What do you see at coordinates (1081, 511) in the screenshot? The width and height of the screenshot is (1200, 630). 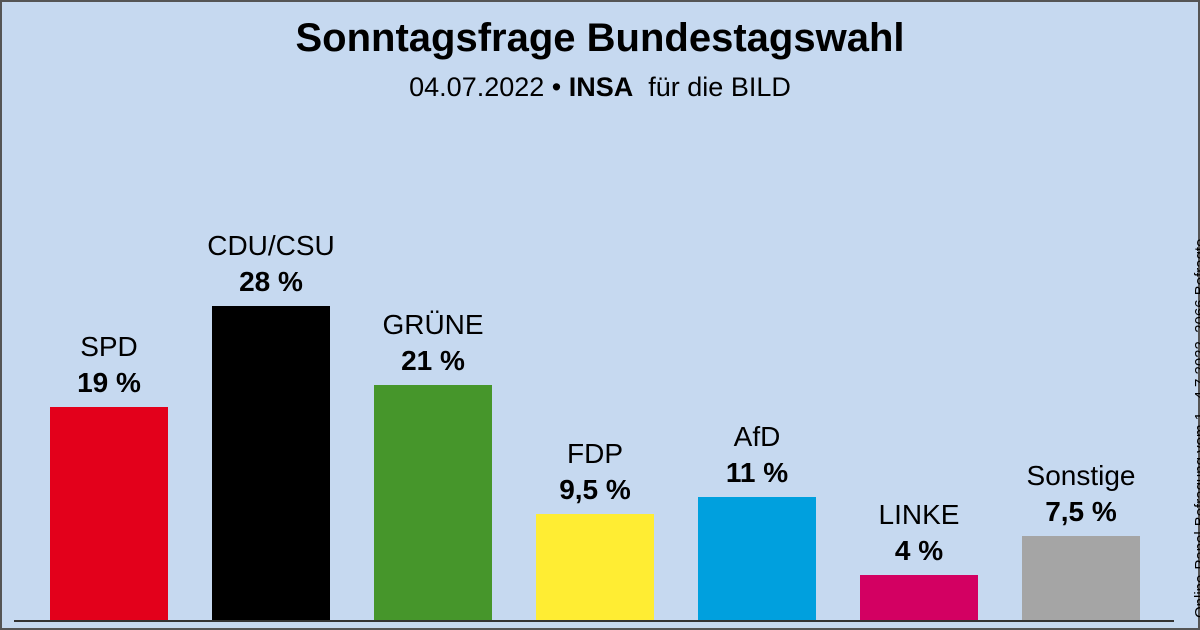 I see `value-label-sonstige: 7,5 %` at bounding box center [1081, 511].